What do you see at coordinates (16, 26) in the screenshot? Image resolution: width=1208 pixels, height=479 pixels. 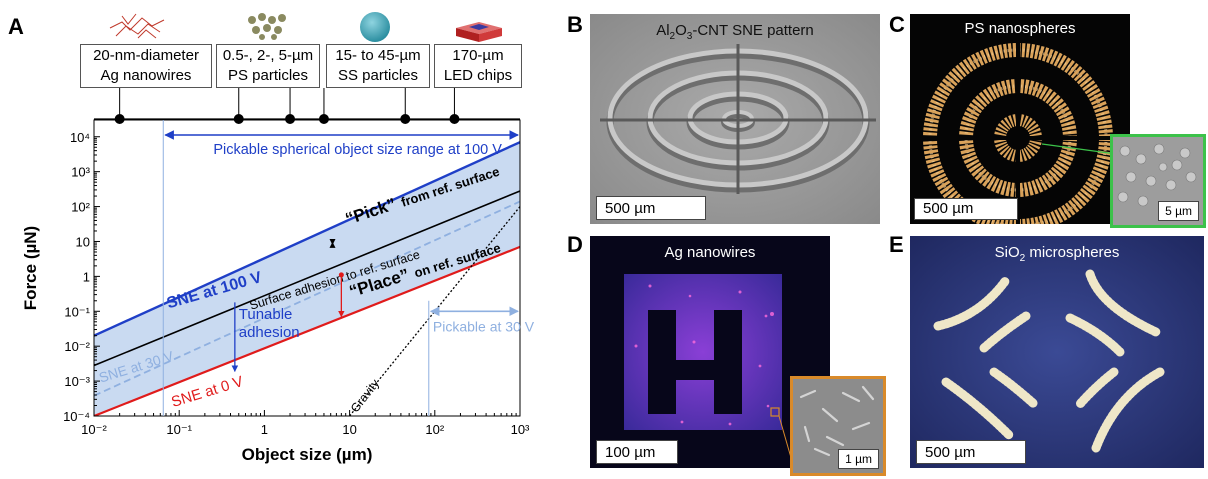 I see `panel-label-a: A` at bounding box center [16, 26].